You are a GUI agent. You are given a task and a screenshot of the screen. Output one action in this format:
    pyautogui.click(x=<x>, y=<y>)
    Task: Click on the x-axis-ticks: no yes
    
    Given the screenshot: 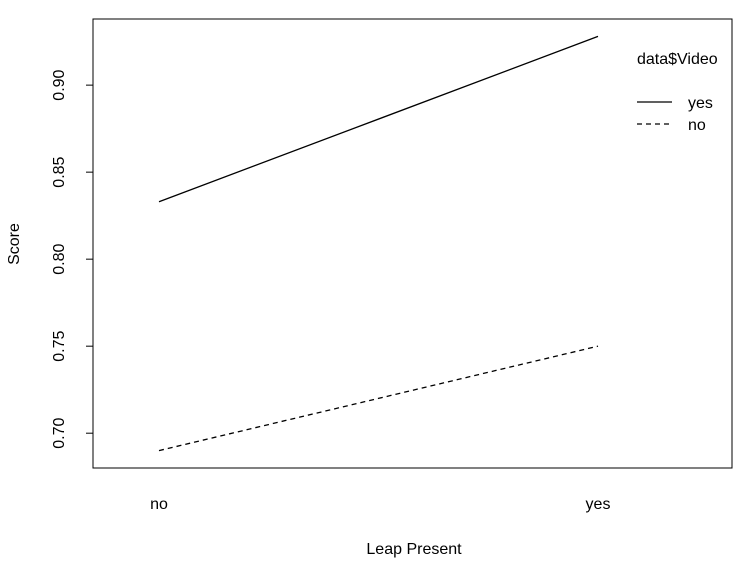 What is the action you would take?
    pyautogui.click(x=380, y=504)
    